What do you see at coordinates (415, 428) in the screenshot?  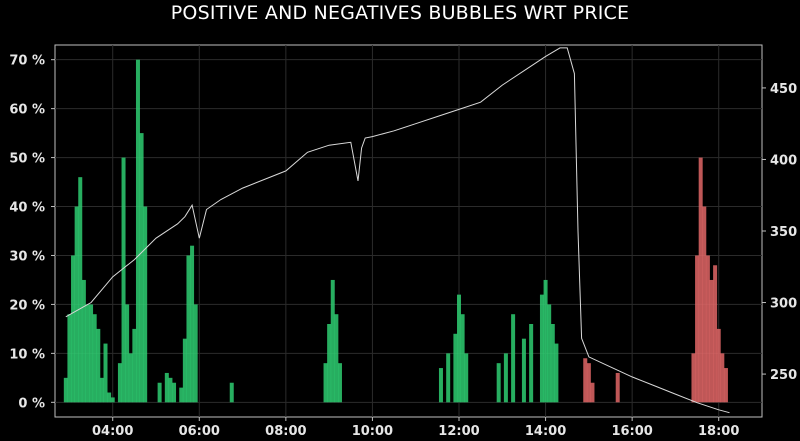 I see `x-axis-ticks: 04:00 06:00 08:00 10:00 12:00 14:00 16:00 18:00` at bounding box center [415, 428].